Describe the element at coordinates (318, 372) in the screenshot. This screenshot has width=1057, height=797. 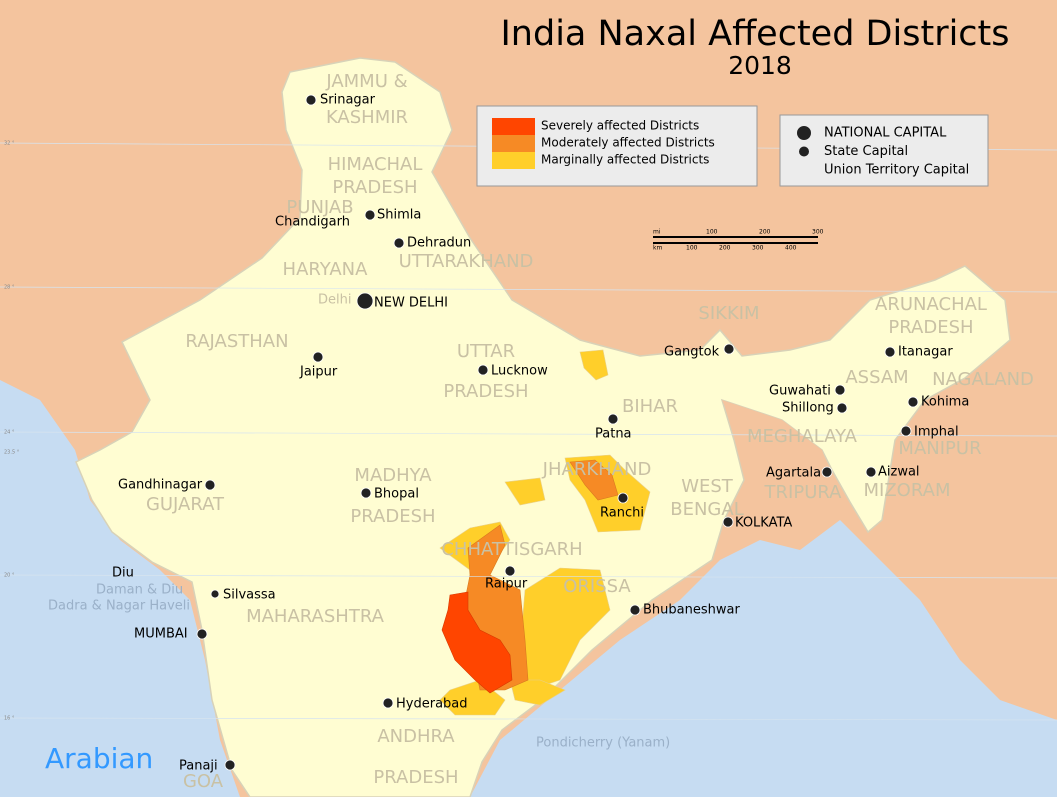
I see `city-label: Jaipur` at that location.